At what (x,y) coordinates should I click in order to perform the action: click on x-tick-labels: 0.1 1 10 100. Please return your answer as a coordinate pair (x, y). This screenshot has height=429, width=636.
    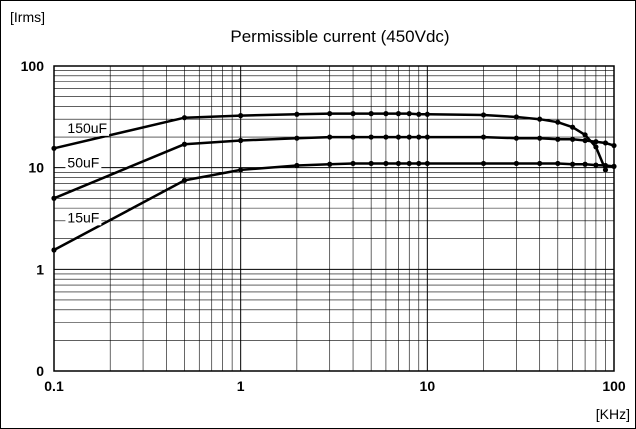
    Looking at the image, I should click on (335, 386).